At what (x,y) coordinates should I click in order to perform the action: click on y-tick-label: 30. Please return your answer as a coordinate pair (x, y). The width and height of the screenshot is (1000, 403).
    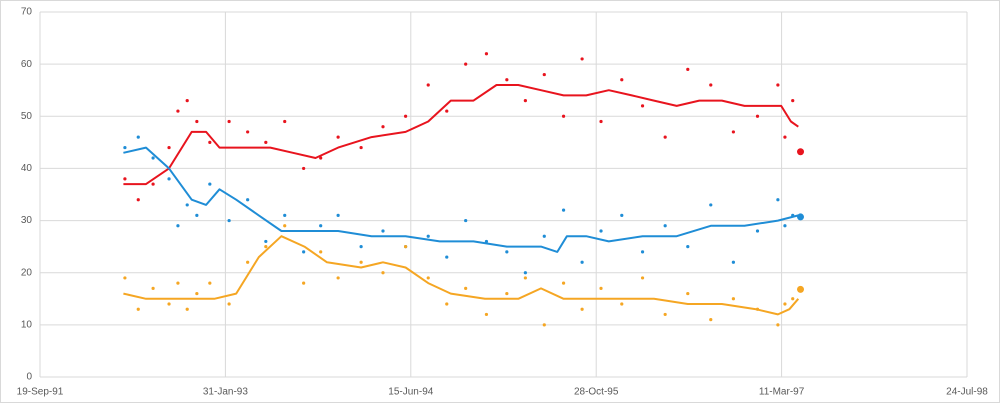
    Looking at the image, I should click on (27, 220).